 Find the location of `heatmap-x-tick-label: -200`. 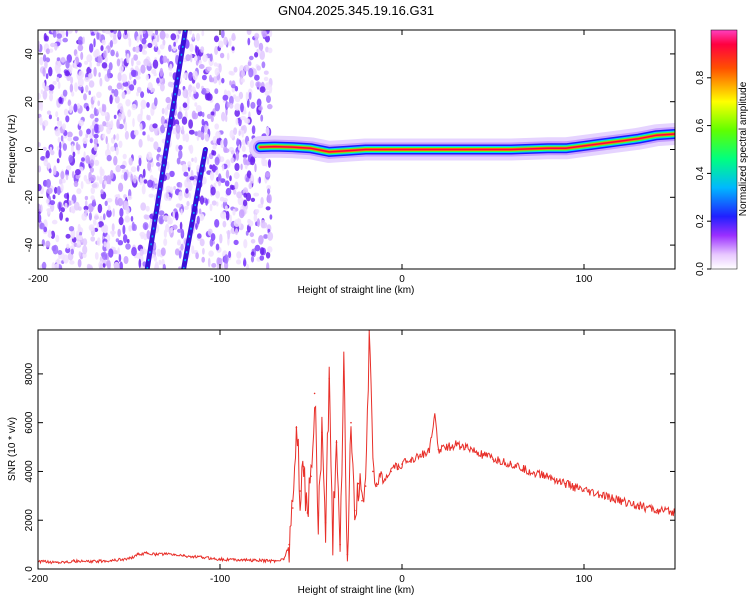

heatmap-x-tick-label: -200 is located at coordinates (38, 279).